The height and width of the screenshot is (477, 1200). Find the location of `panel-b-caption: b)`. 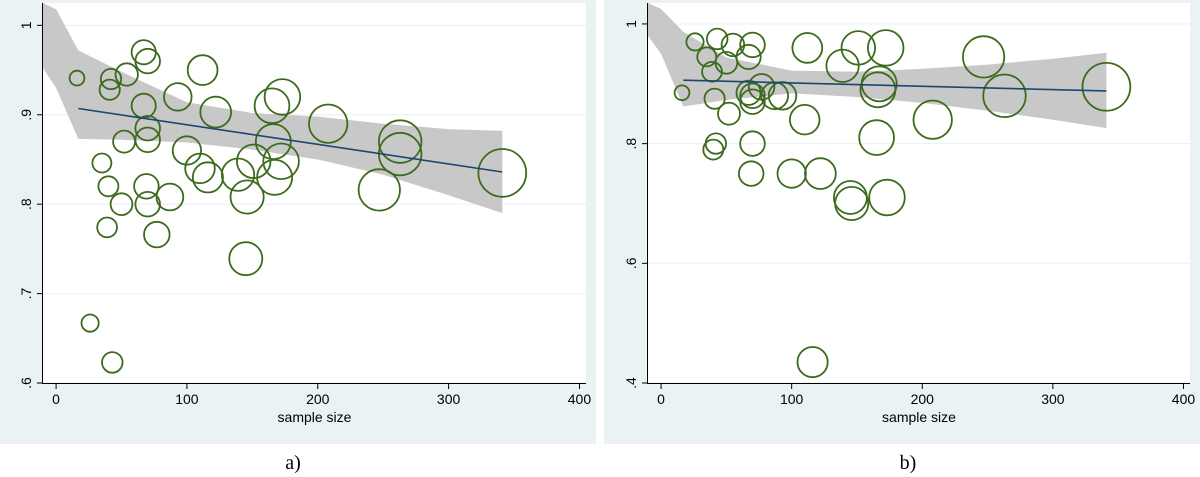

panel-b-caption: b) is located at coordinates (908, 463).